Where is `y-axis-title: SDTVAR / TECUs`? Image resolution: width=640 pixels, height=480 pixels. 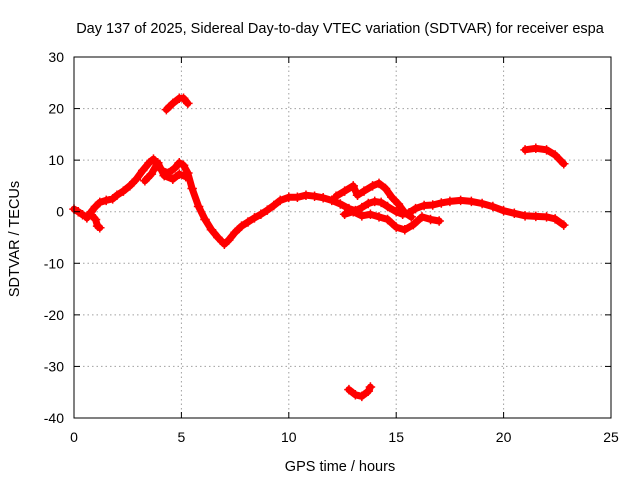 y-axis-title: SDTVAR / TECUs is located at coordinates (15, 239).